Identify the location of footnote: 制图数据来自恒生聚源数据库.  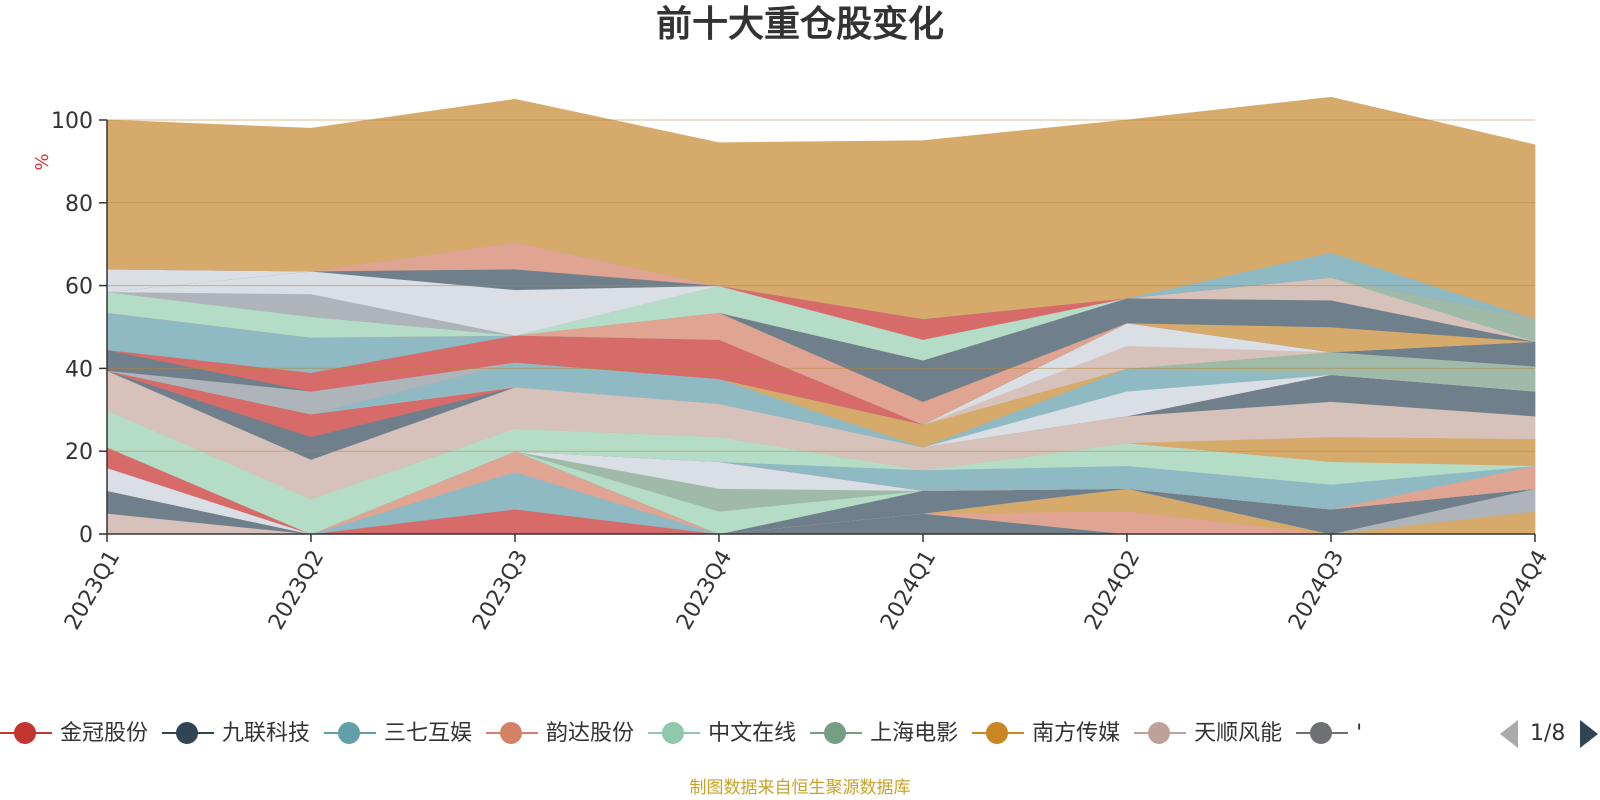
(800, 788).